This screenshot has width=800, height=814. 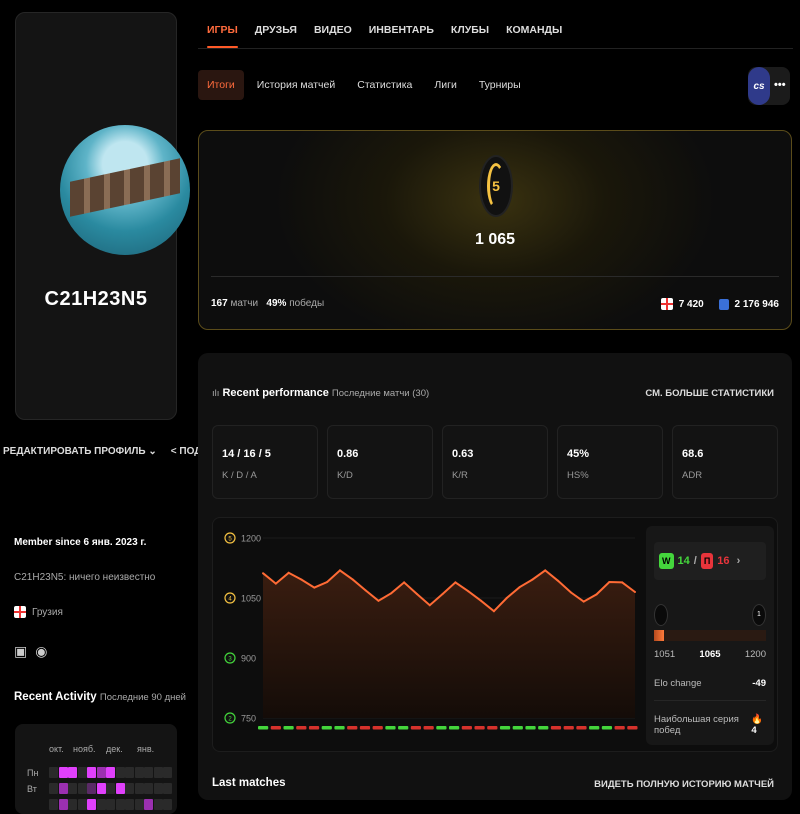 I want to click on tab-4: КЛУБЫ, so click(x=470, y=30).